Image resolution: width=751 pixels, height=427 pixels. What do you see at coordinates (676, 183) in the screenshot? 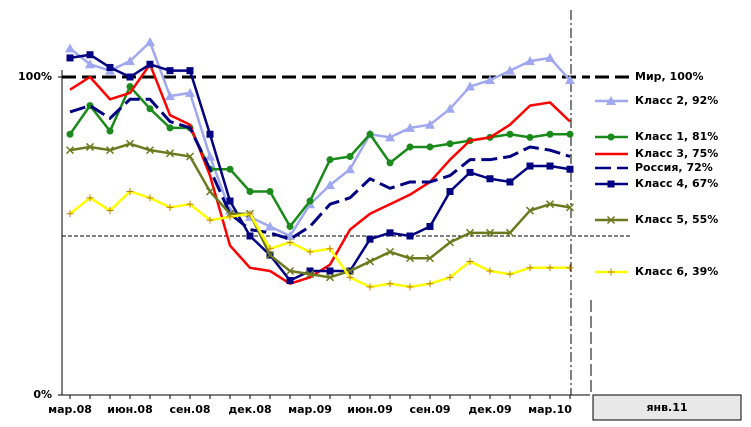
I see `legend-label: Класс 4, 67%` at bounding box center [676, 183].